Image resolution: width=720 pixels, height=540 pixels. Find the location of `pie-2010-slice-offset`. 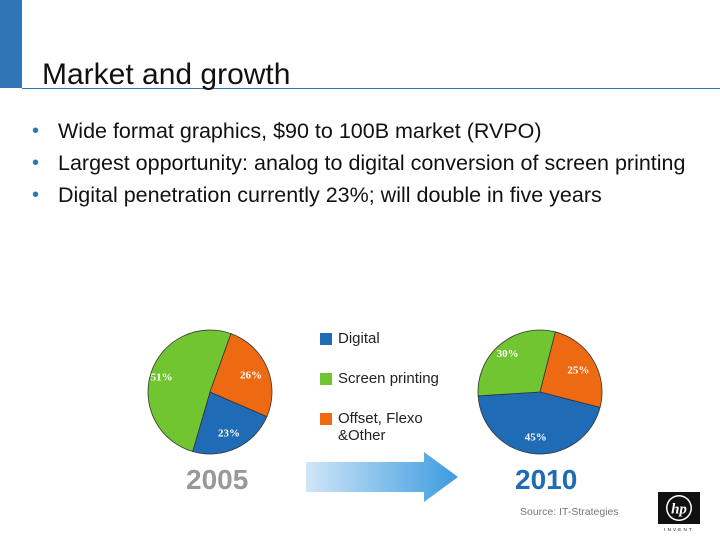

pie-2010-slice-offset is located at coordinates (571, 369).